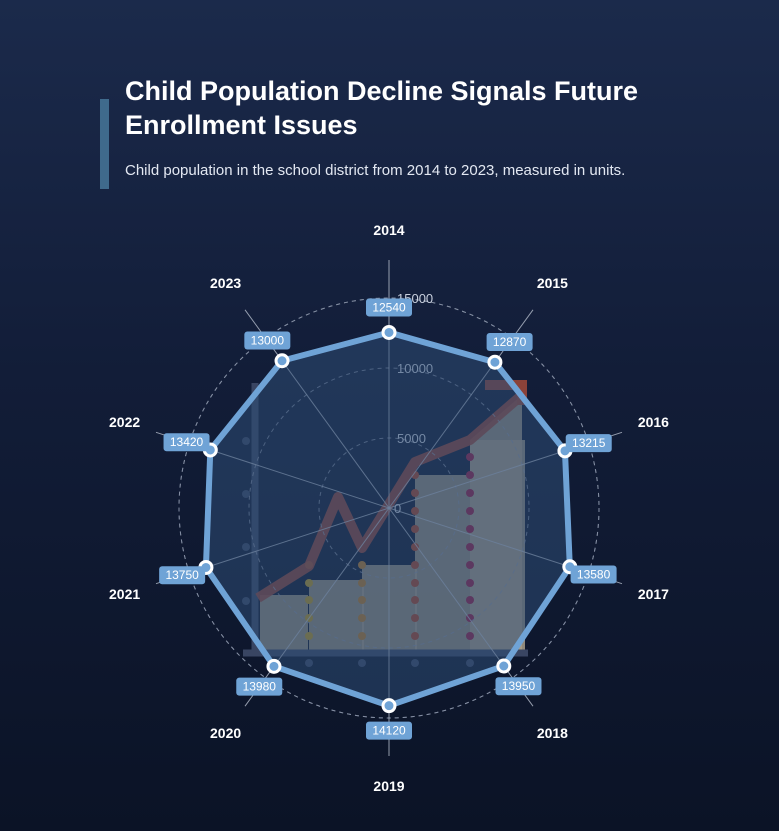 The height and width of the screenshot is (831, 779). I want to click on value-label-text: 13580, so click(594, 574).